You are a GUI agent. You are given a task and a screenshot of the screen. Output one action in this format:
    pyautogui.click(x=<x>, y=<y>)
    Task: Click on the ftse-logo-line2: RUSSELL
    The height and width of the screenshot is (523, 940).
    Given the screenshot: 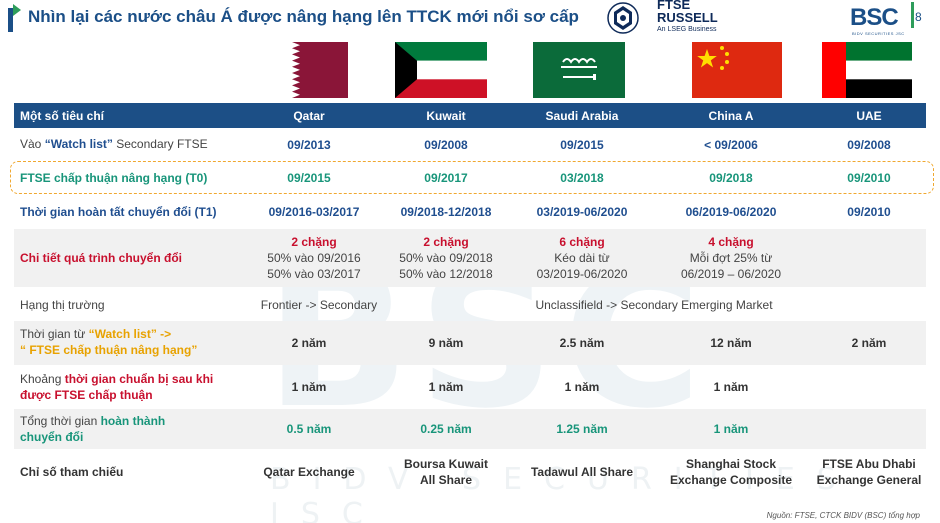 What is the action you would take?
    pyautogui.click(x=687, y=17)
    